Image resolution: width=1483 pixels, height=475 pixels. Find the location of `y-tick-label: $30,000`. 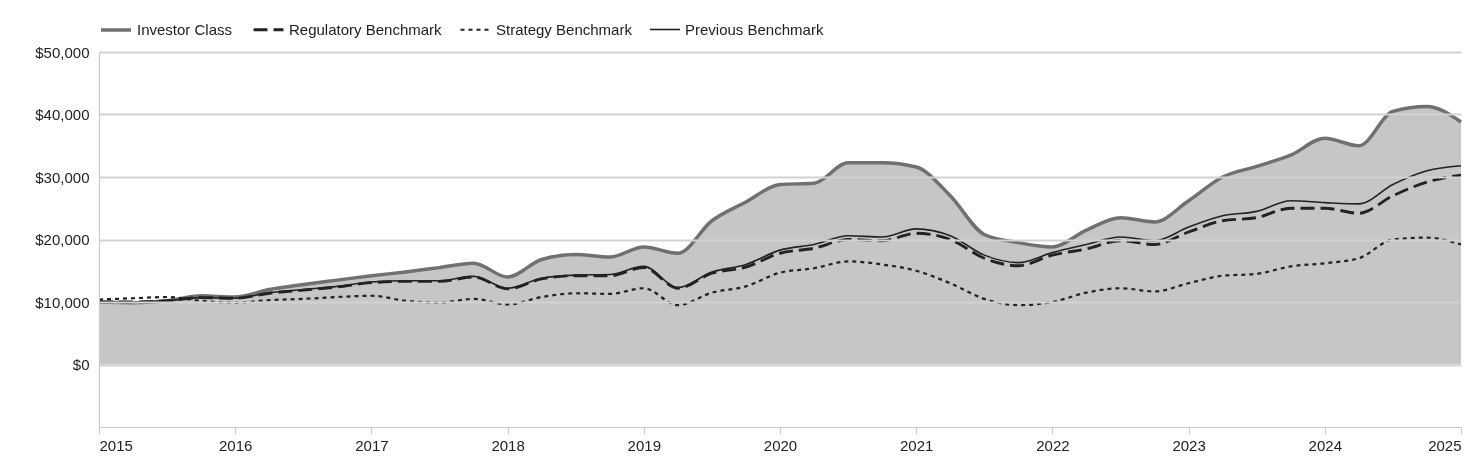

y-tick-label: $30,000 is located at coordinates (62, 177).